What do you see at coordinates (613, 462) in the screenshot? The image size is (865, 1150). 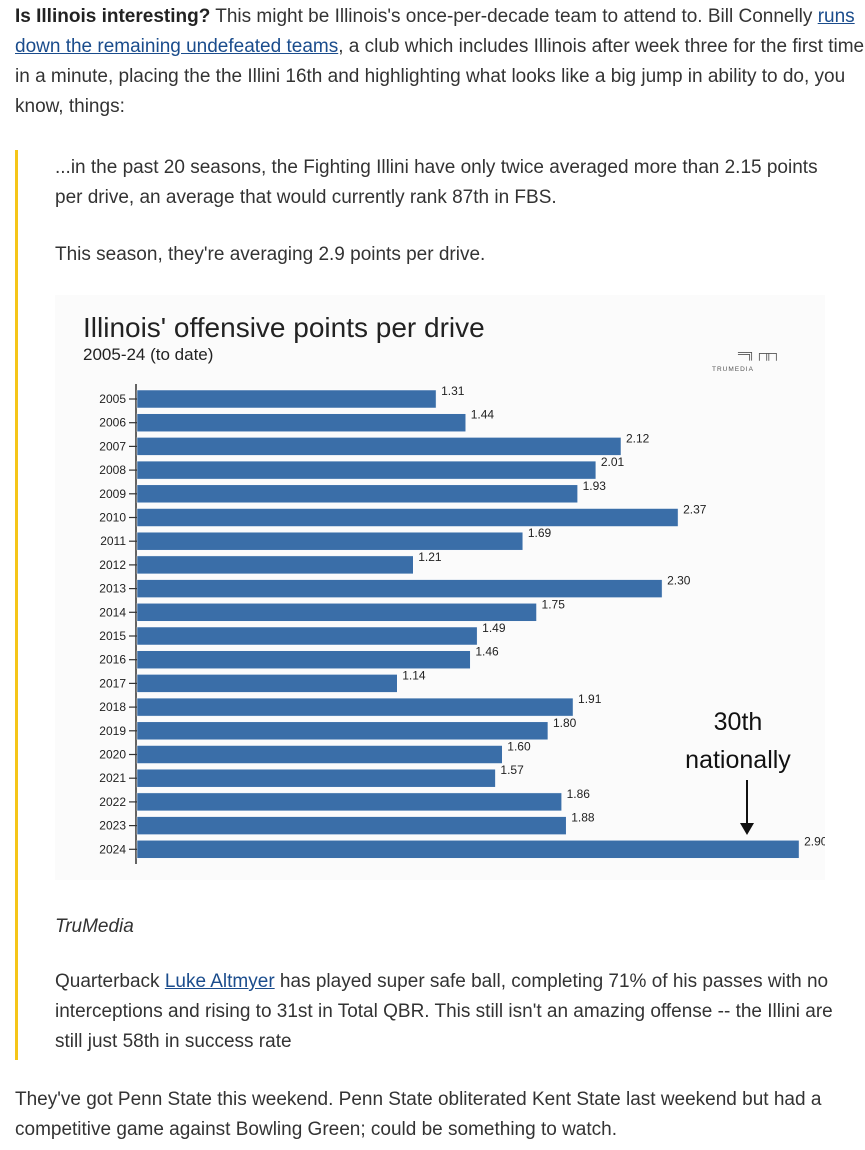 I see `data-label: 2.01` at bounding box center [613, 462].